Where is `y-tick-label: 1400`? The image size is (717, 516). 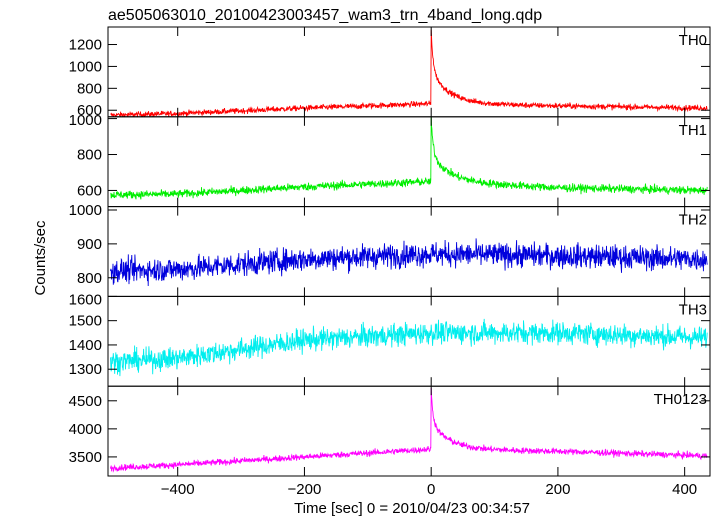 y-tick-label: 1400 is located at coordinates (85, 345).